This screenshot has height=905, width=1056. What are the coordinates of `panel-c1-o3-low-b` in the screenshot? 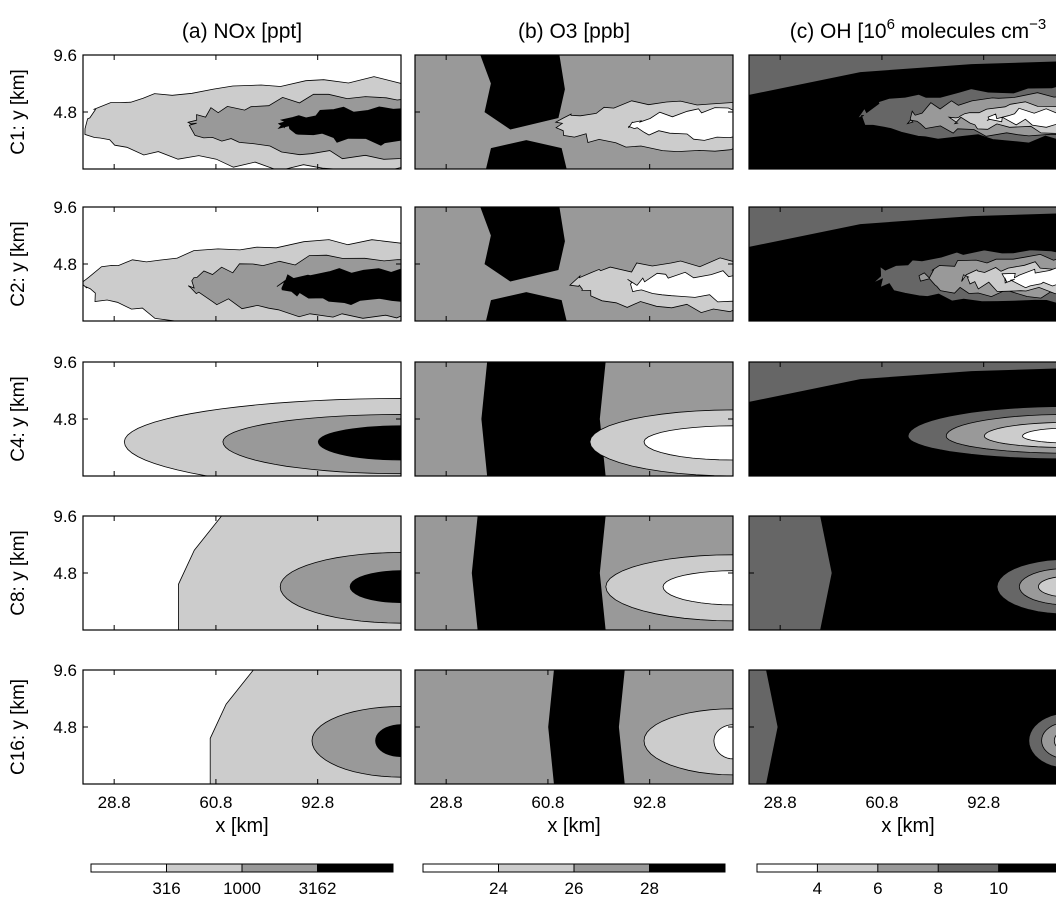 It's located at (526, 154).